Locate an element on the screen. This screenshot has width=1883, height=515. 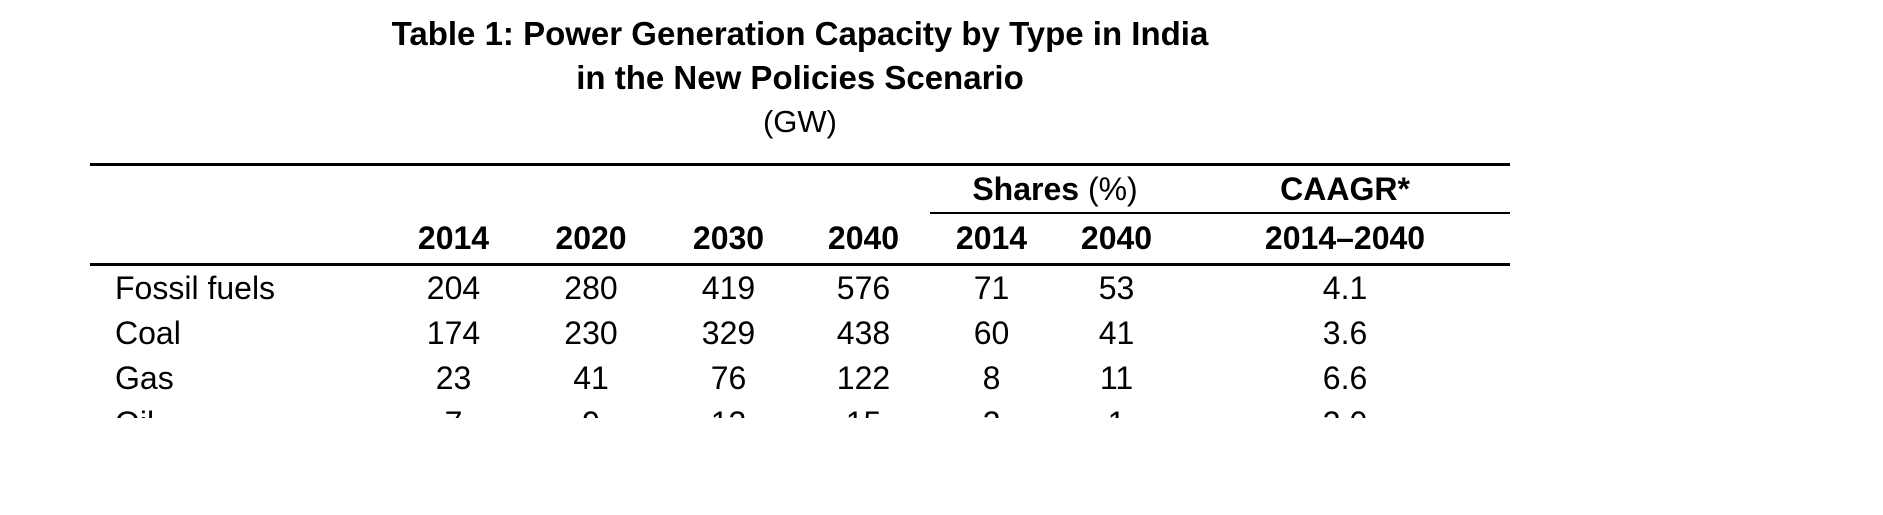
capacity-2020: 230 is located at coordinates (591, 333).